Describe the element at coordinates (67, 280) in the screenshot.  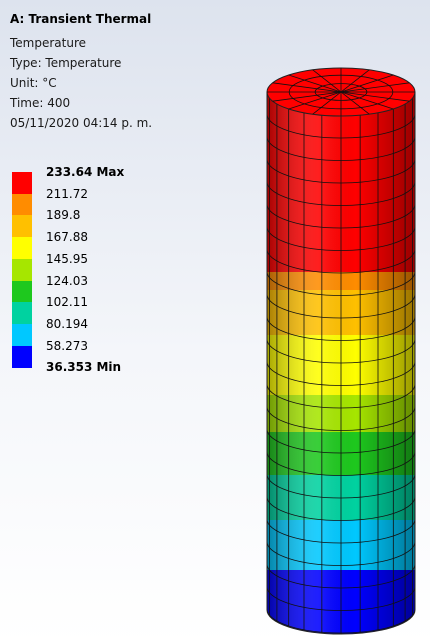
I see `legend-label: 124.03` at that location.